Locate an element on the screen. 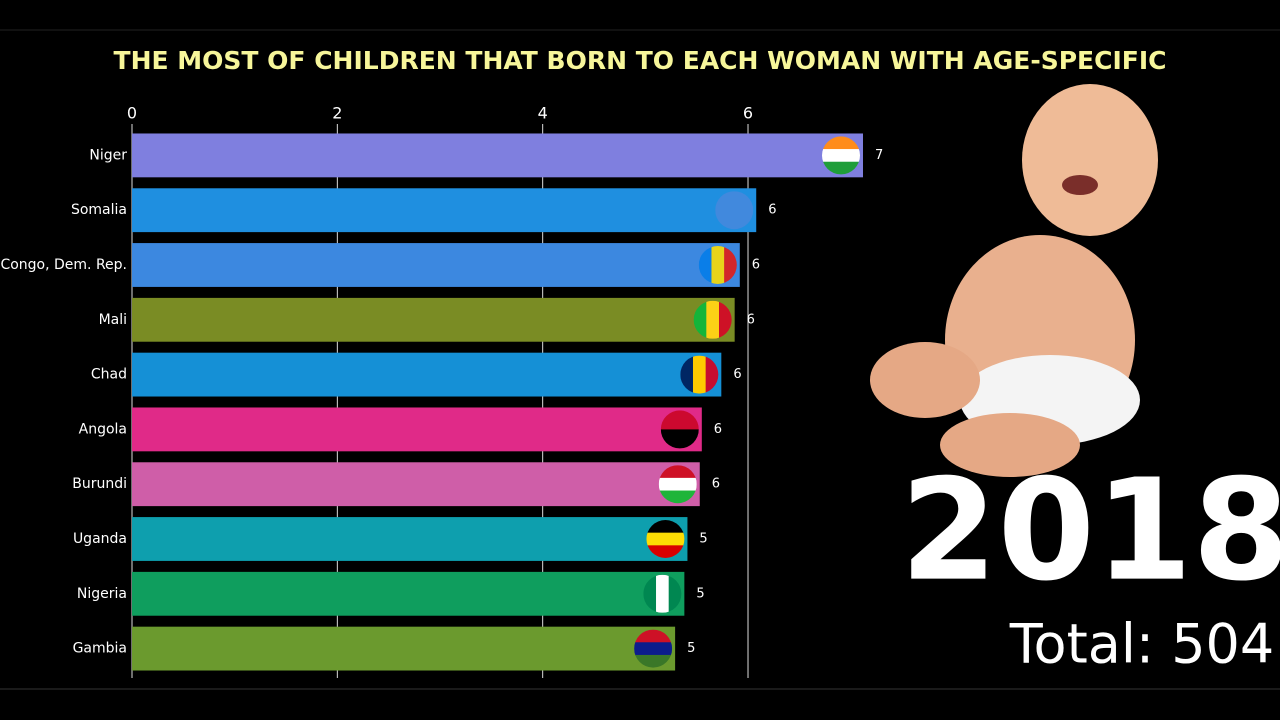 The image size is (1280, 720). y-tick-label: Uganda is located at coordinates (100, 539).